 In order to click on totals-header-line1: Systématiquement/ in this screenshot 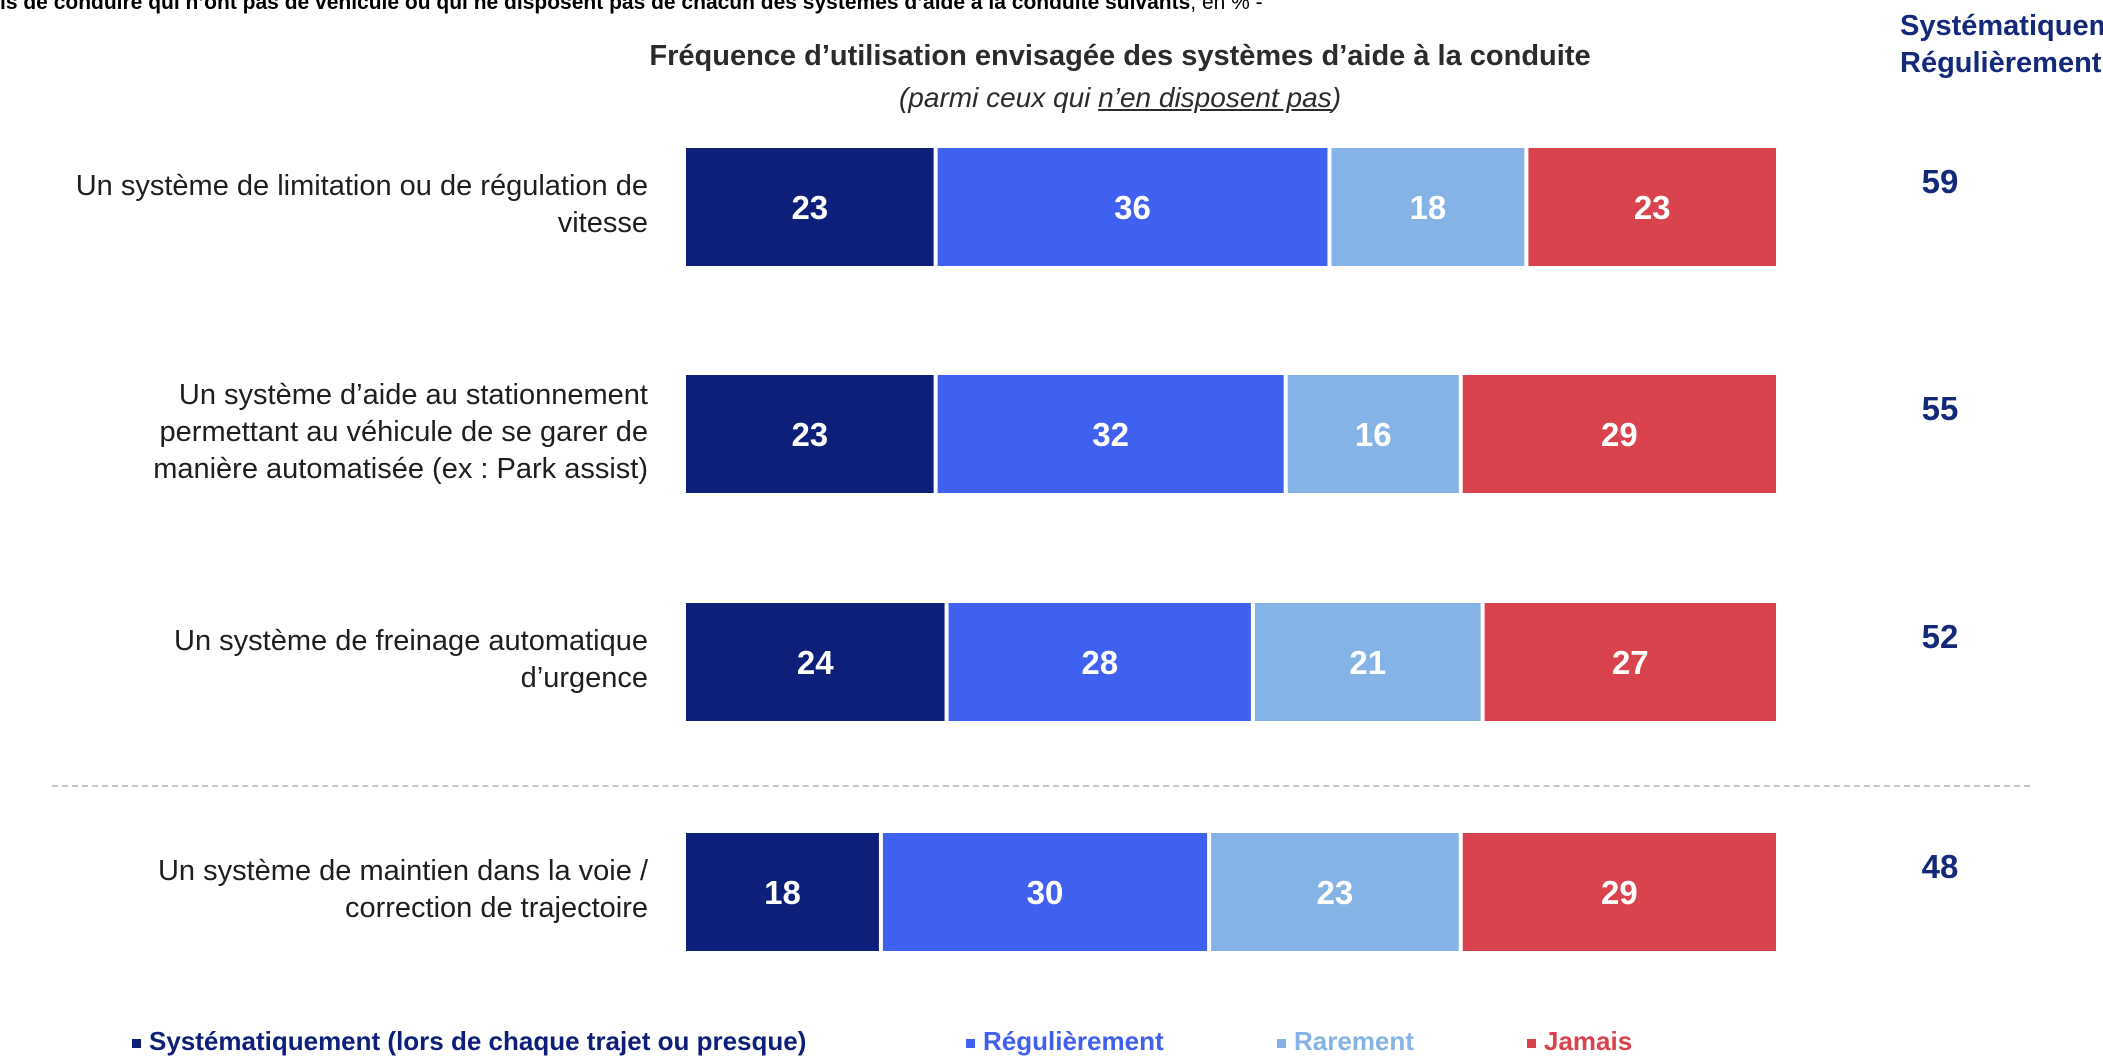, I will do `click(2001, 26)`.